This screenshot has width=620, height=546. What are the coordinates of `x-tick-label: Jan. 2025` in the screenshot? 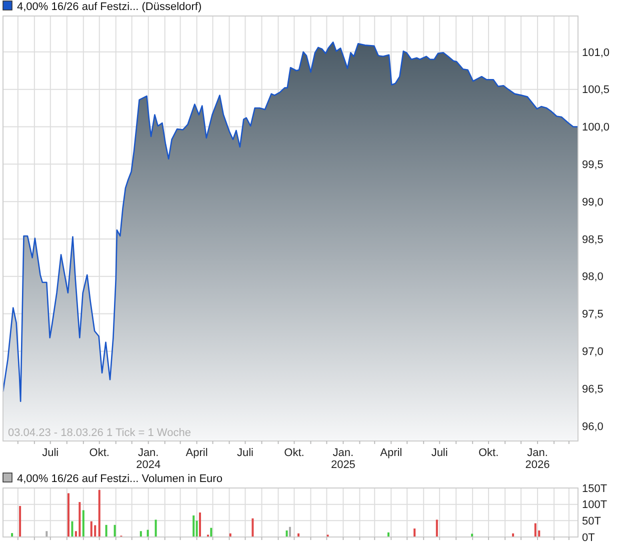 It's located at (343, 459).